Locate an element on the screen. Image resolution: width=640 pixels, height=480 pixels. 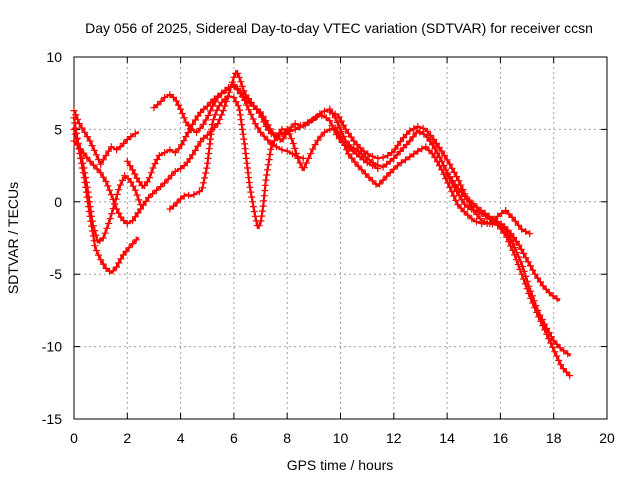
y-tick-label: -5 is located at coordinates (56, 274).